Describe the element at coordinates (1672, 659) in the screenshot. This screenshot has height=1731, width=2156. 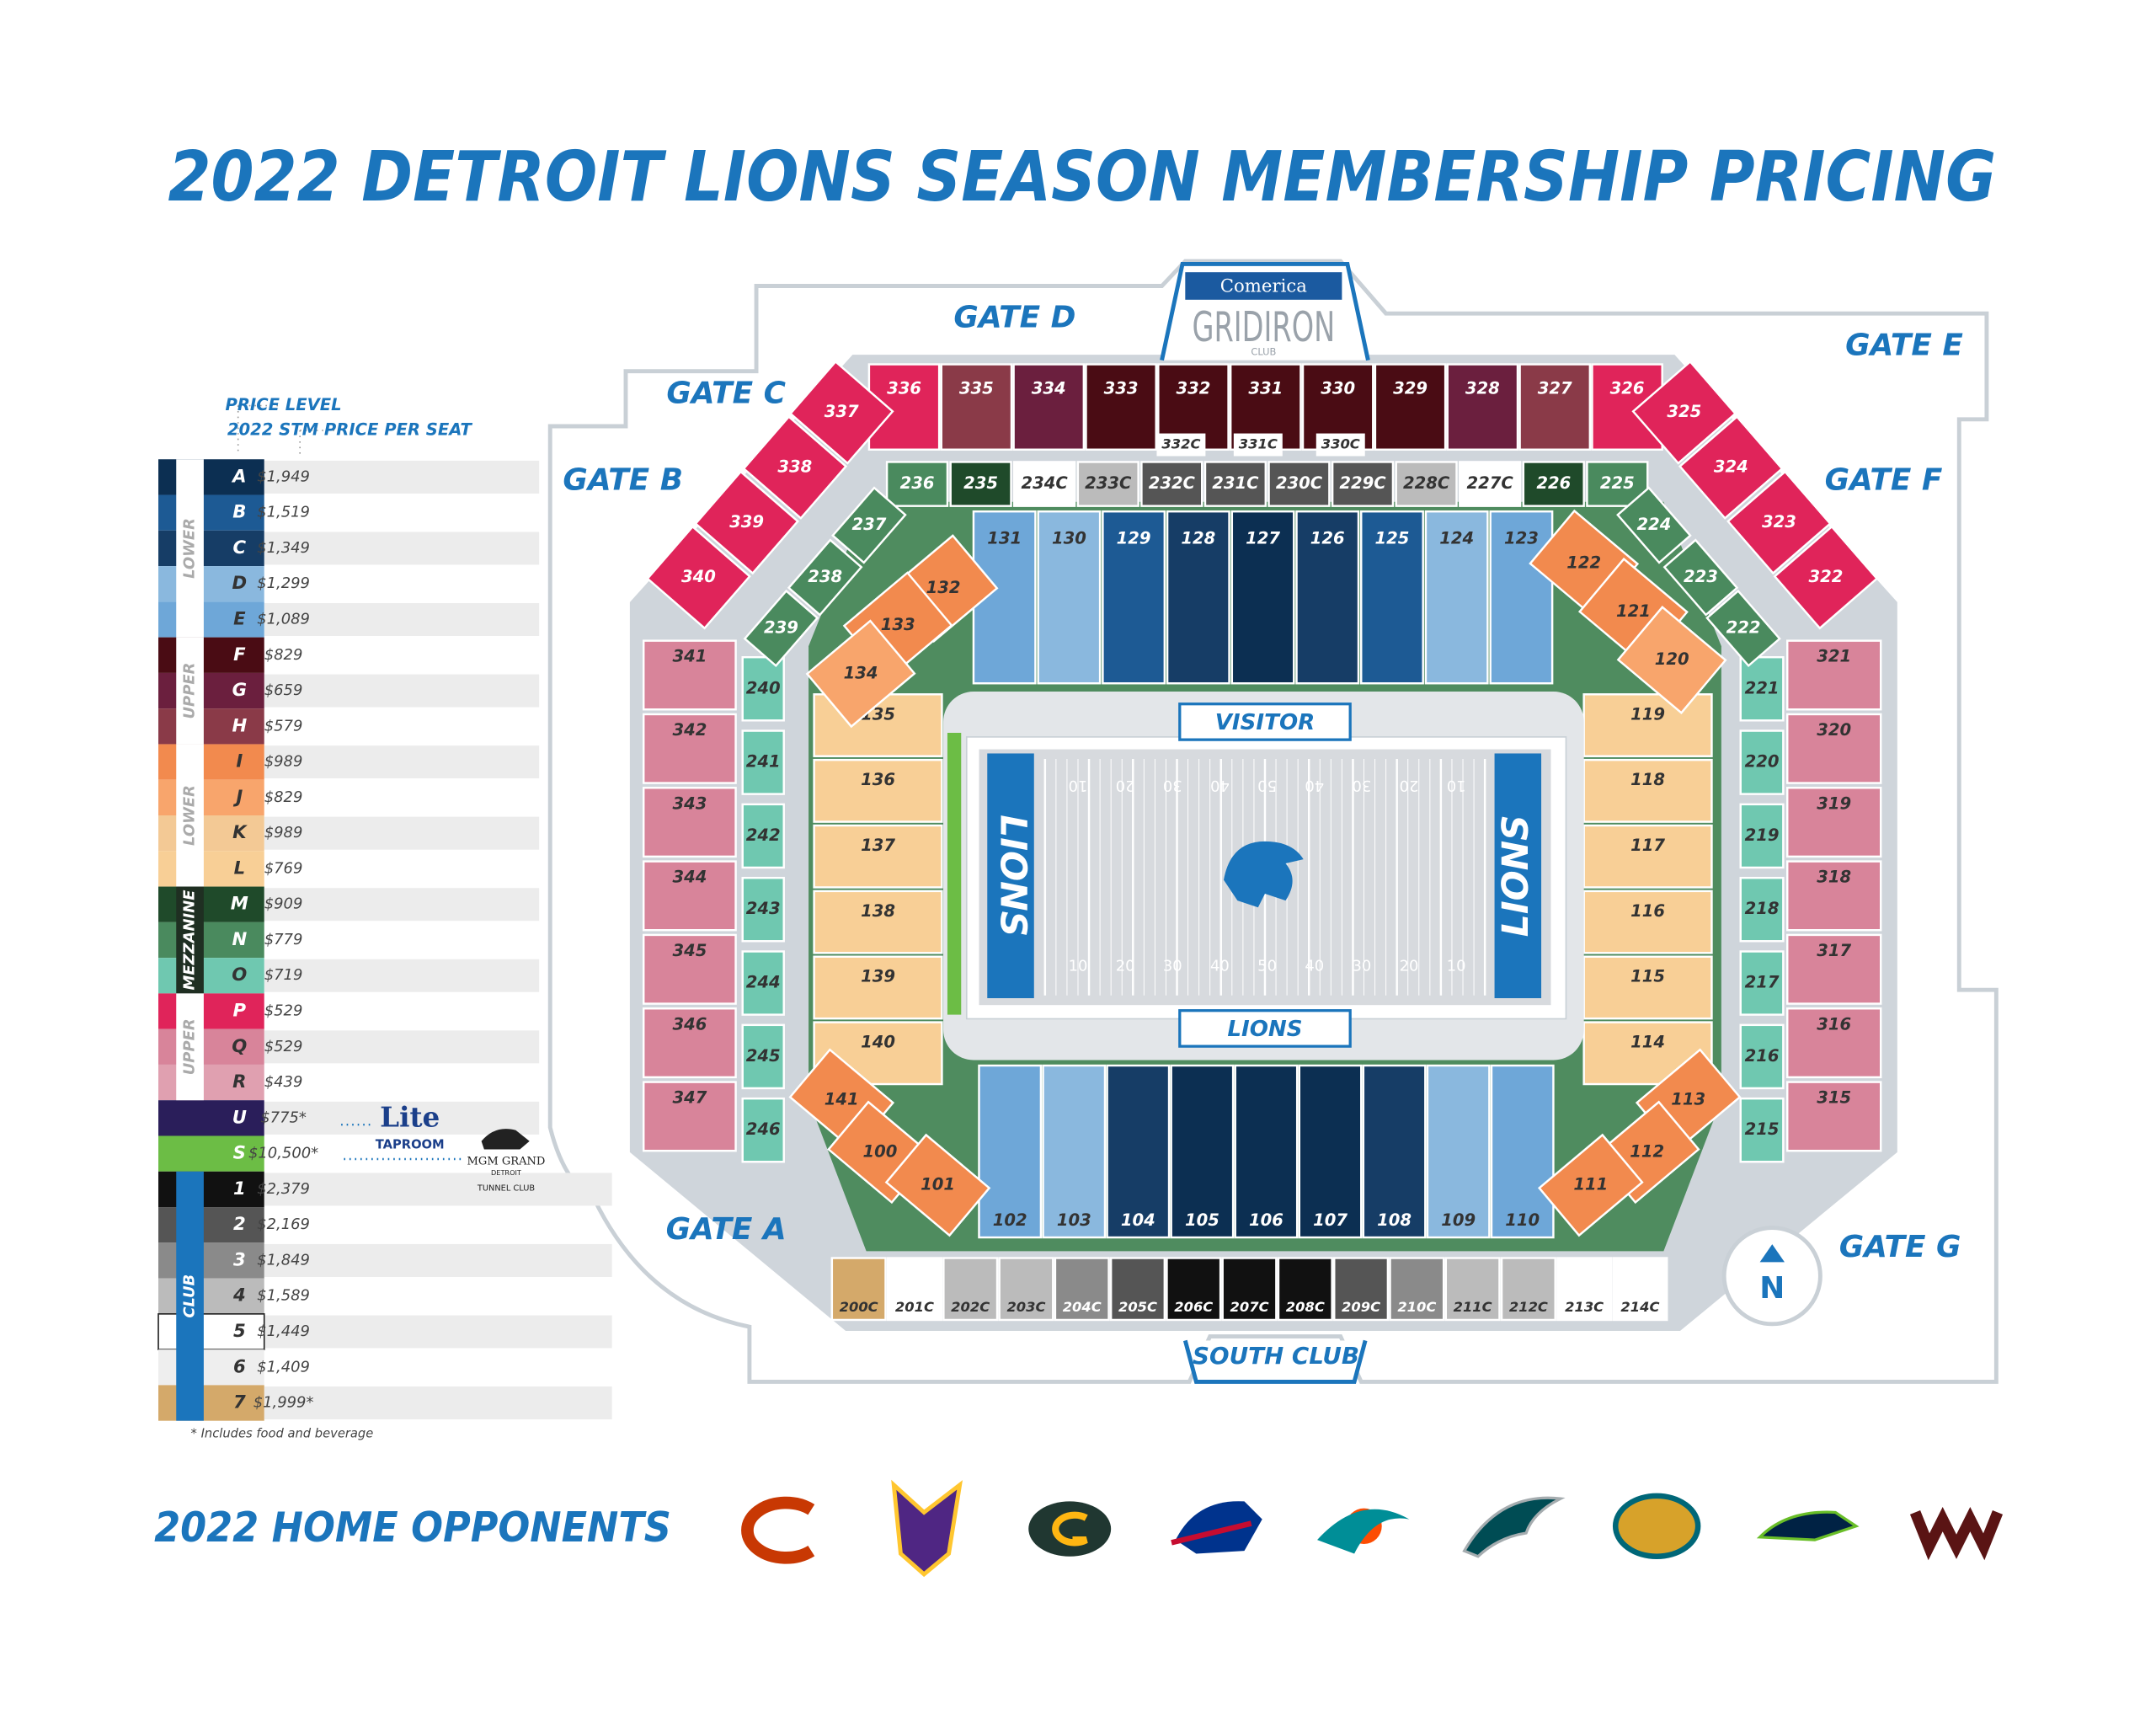
I see `section-label: 120` at that location.